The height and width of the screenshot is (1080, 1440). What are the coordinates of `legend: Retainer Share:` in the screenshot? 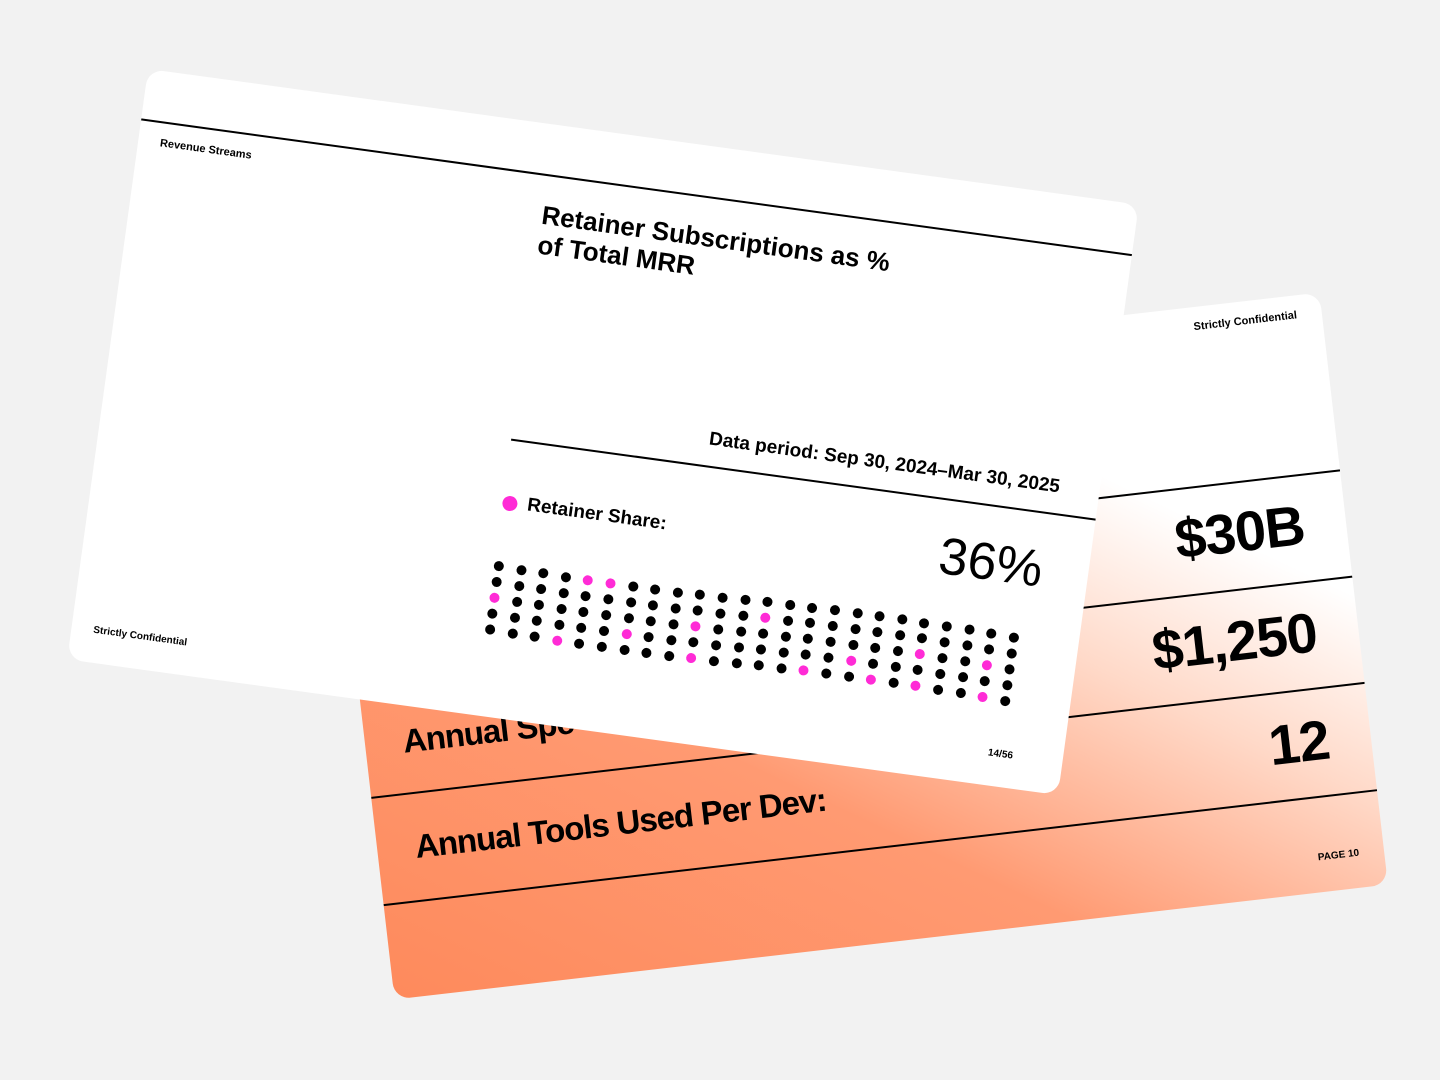 It's located at (584, 513).